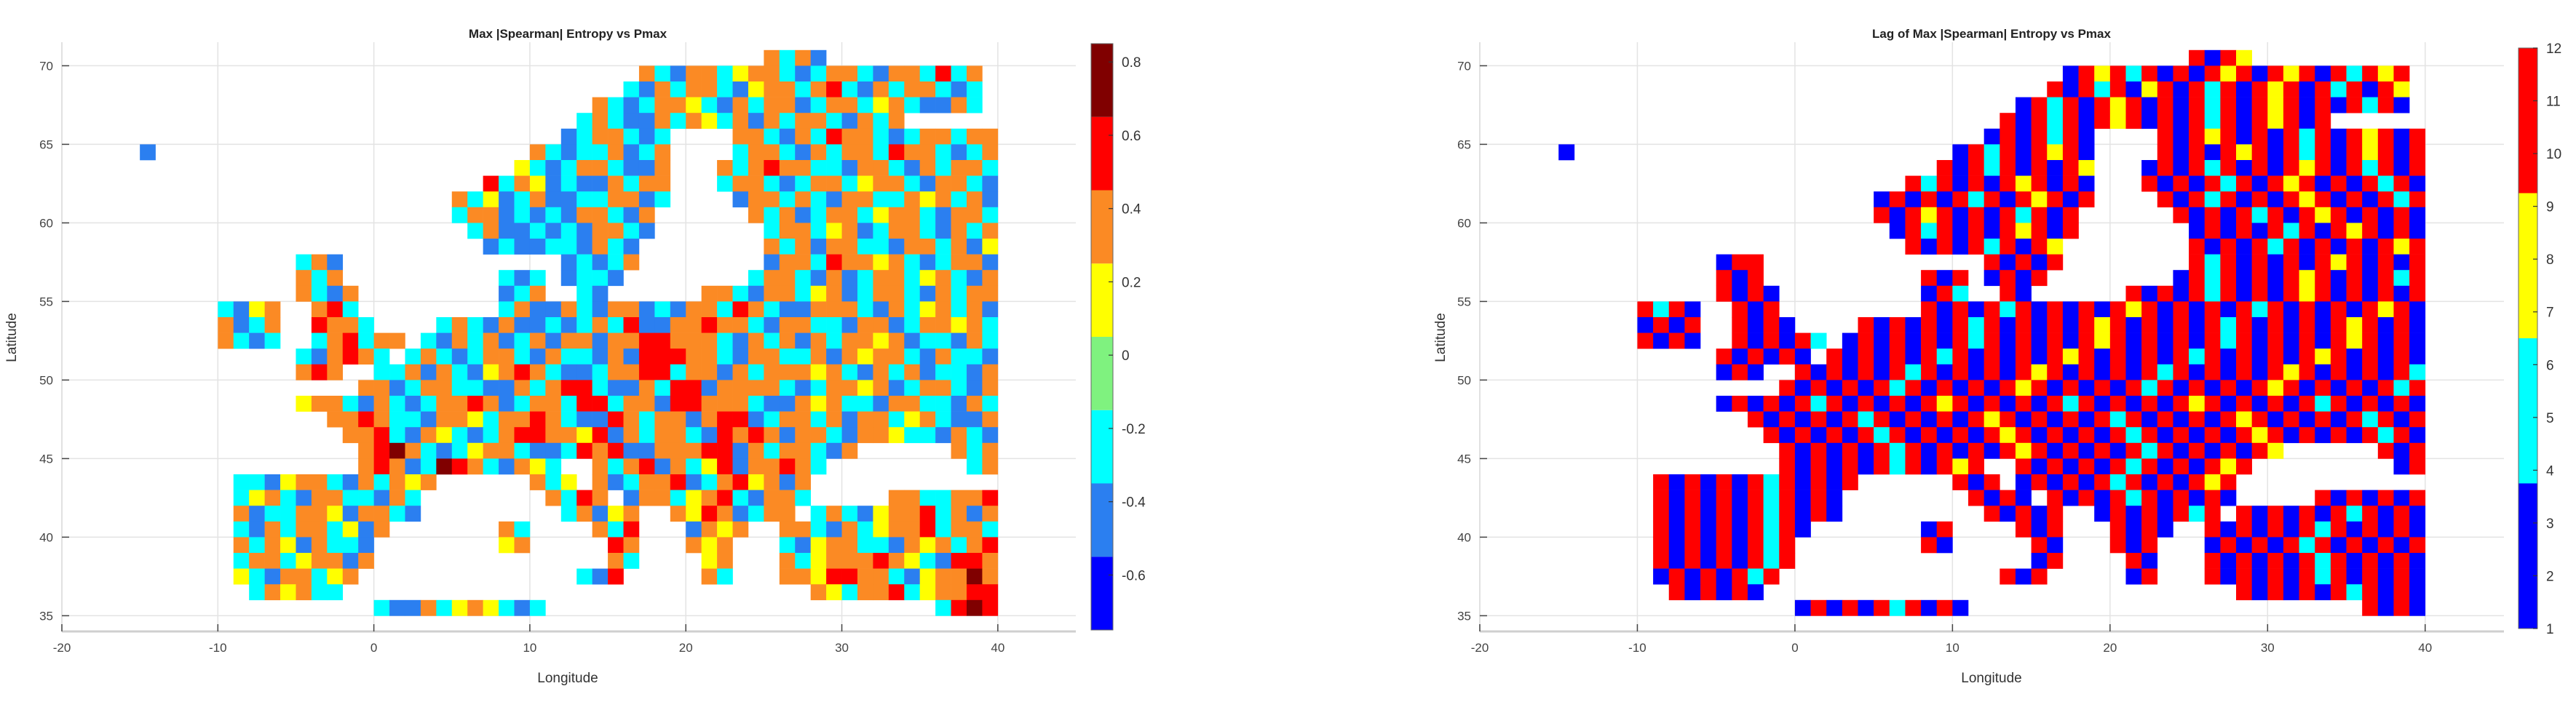  Describe the element at coordinates (2550, 313) in the screenshot. I see `colorbar-tick-label: 7` at that location.